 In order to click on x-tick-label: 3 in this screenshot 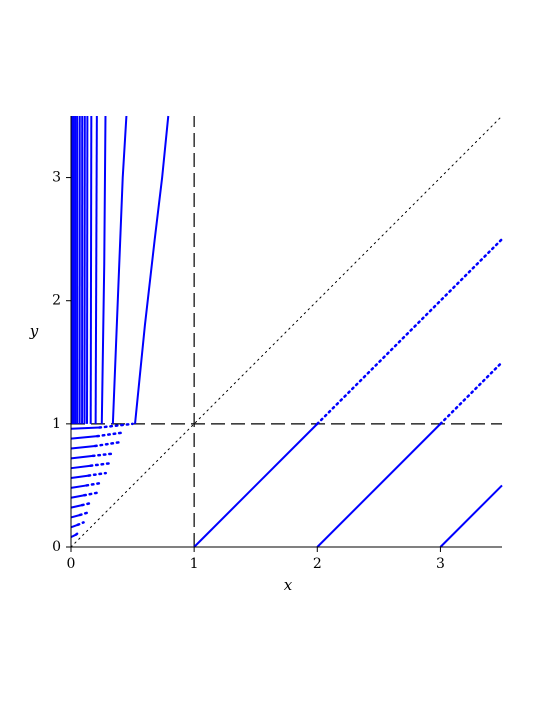, I will do `click(440, 564)`.